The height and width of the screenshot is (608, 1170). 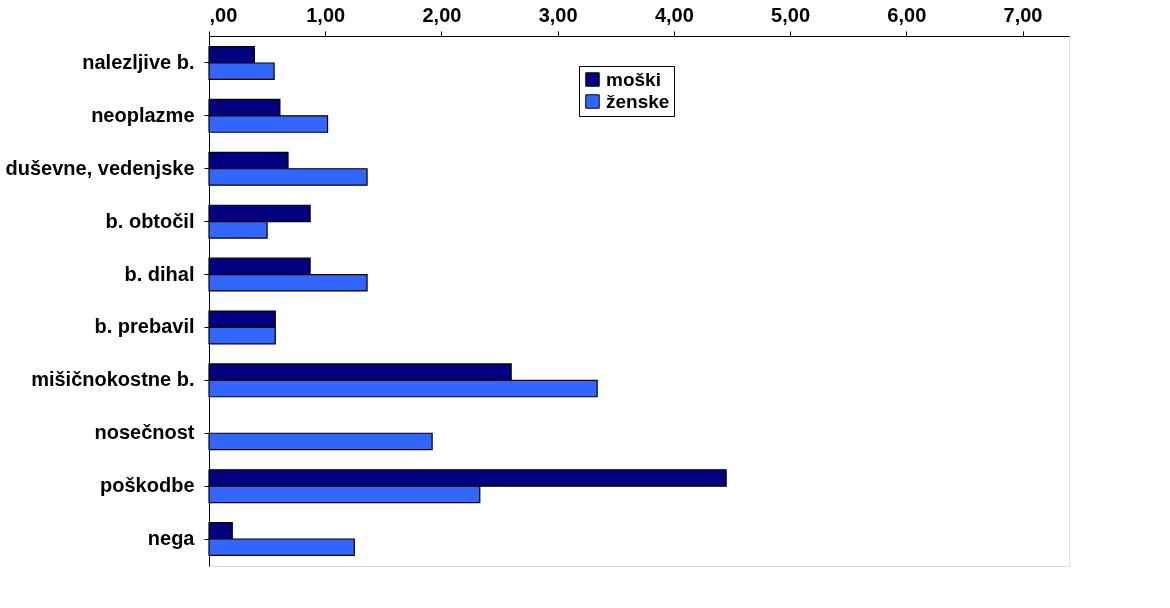 What do you see at coordinates (223, 14) in the screenshot?
I see `x-tick-label: ,00` at bounding box center [223, 14].